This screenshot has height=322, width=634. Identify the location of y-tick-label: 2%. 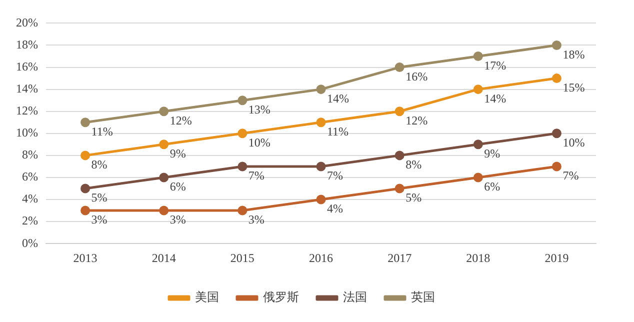
(30, 221).